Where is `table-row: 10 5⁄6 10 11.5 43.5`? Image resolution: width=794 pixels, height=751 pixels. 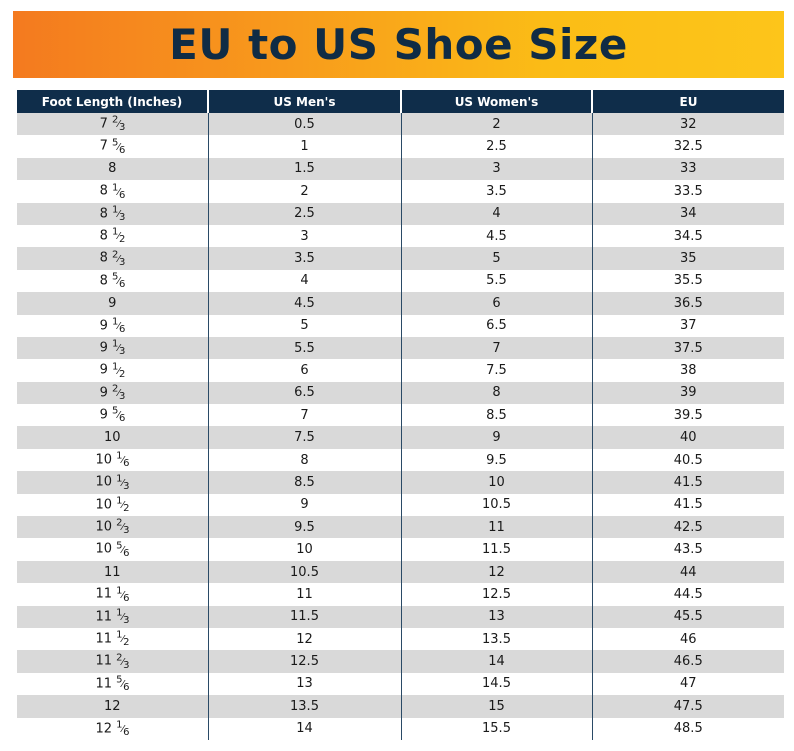 table-row: 10 5⁄6 10 11.5 43.5 is located at coordinates (400, 549).